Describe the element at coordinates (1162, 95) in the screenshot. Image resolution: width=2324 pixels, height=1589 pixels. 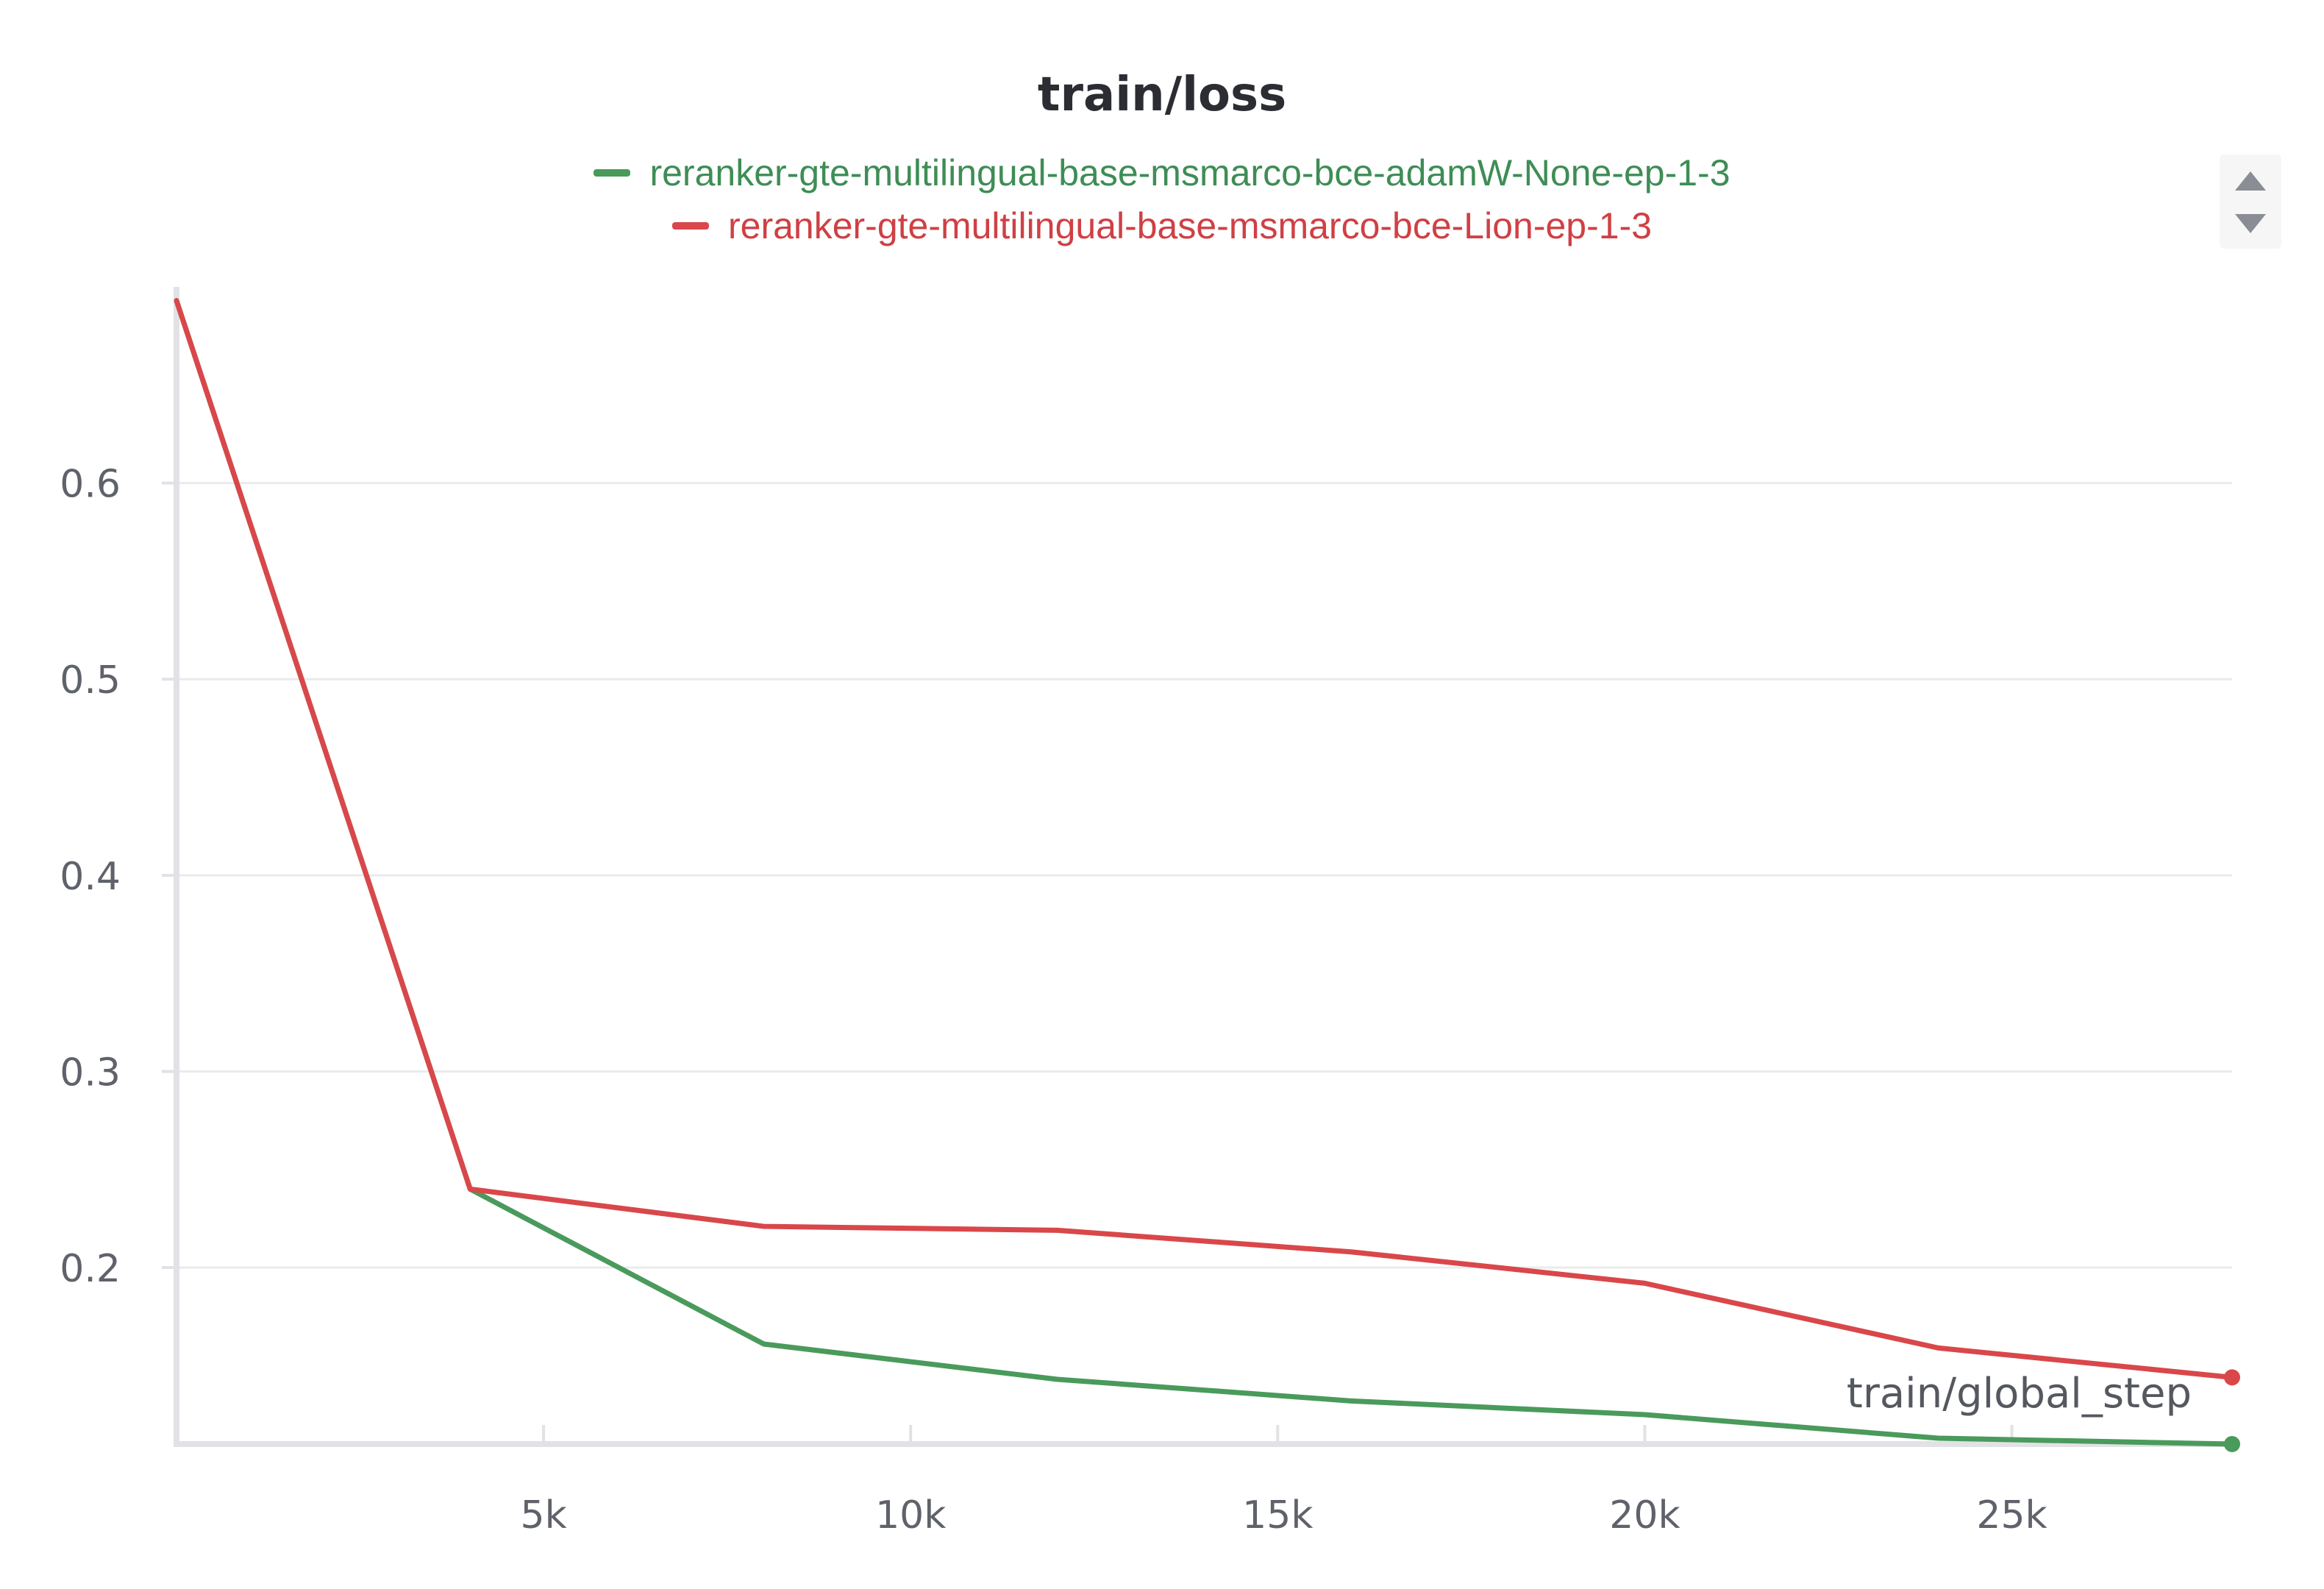
I see `chart-title: train/loss` at that location.